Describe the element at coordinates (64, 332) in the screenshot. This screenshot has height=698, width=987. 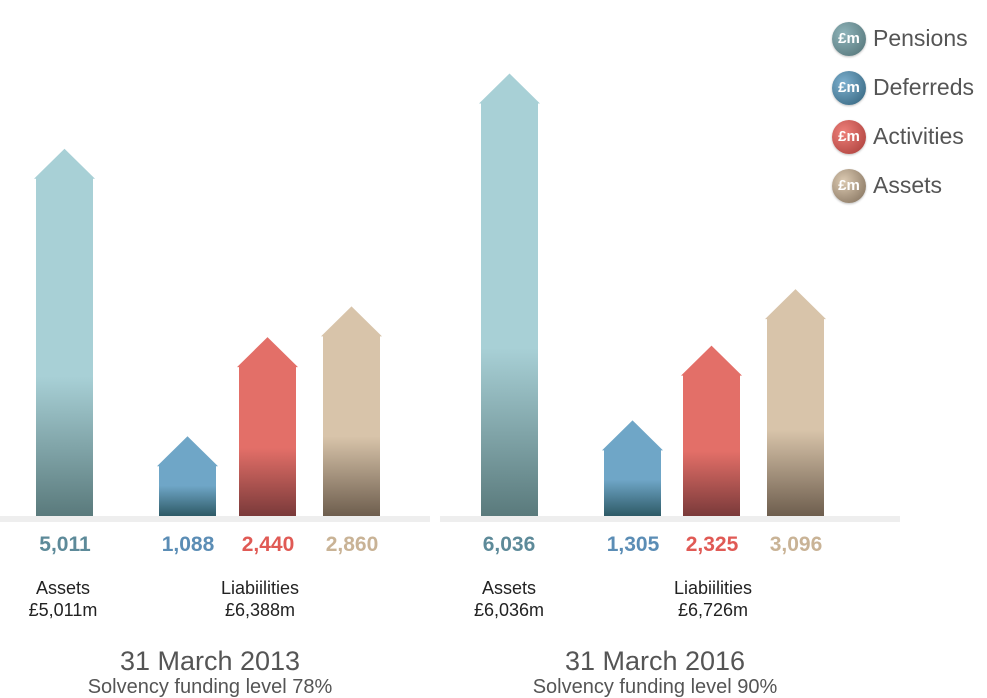
I see `bar-assets-2013` at that location.